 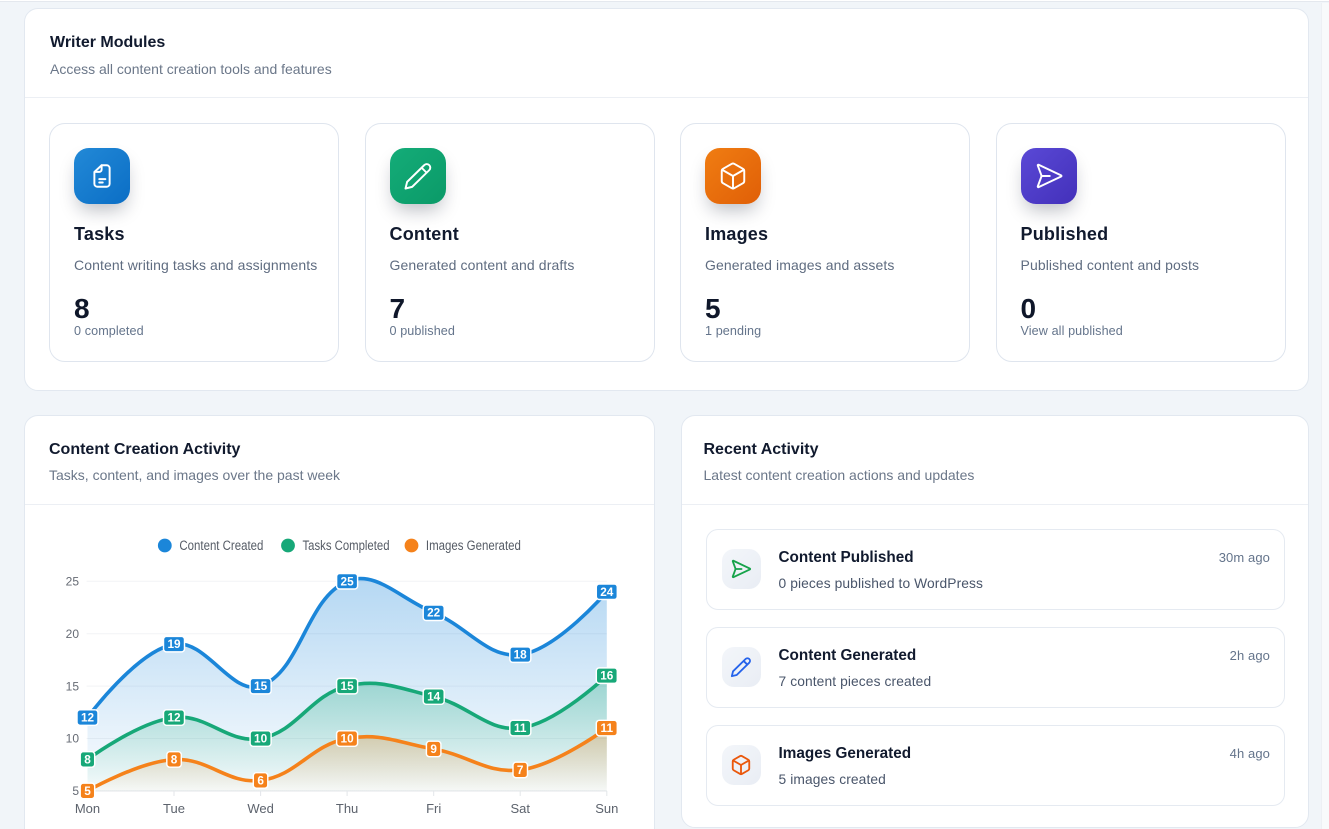 What do you see at coordinates (346, 545) in the screenshot?
I see `svg-text: Tasks Completed` at bounding box center [346, 545].